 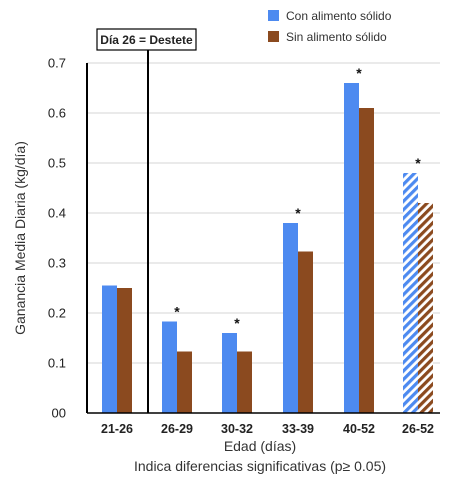 What do you see at coordinates (177, 429) in the screenshot?
I see `x-tick-label: 26-29` at bounding box center [177, 429].